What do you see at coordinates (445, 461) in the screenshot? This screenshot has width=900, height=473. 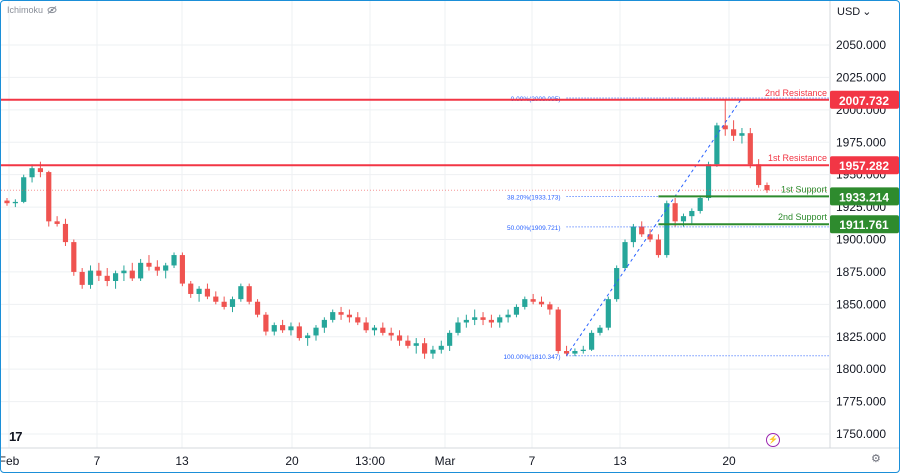 I see `x-tick-label: Mar` at bounding box center [445, 461].